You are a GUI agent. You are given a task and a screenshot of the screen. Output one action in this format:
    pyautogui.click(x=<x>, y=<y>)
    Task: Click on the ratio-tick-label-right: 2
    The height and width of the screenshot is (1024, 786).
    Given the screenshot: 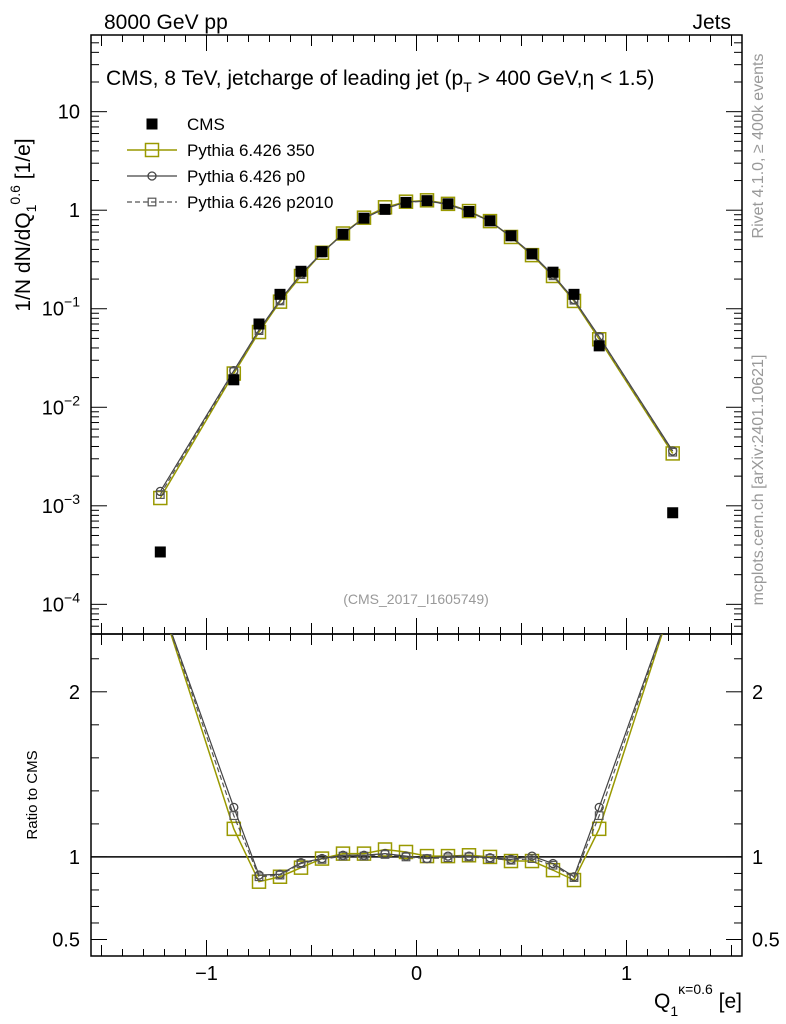 What is the action you would take?
    pyautogui.click(x=757, y=693)
    